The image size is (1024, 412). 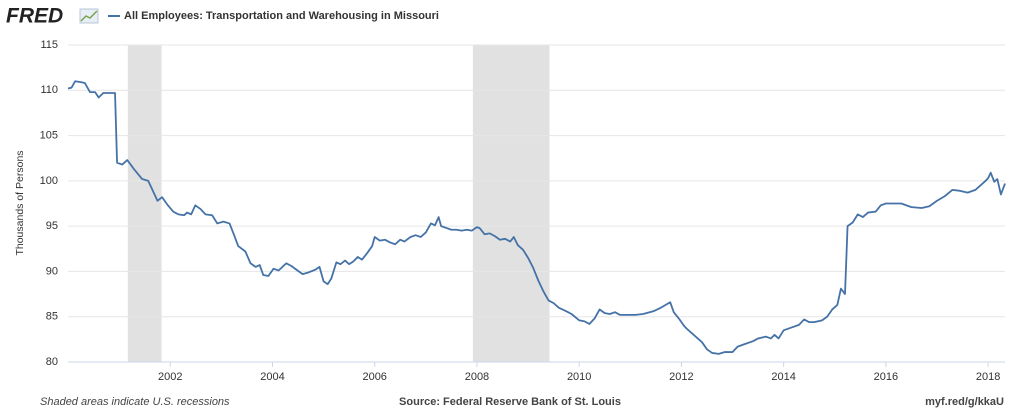 I want to click on y-axis-label: Thousands of Persons, so click(x=20, y=202).